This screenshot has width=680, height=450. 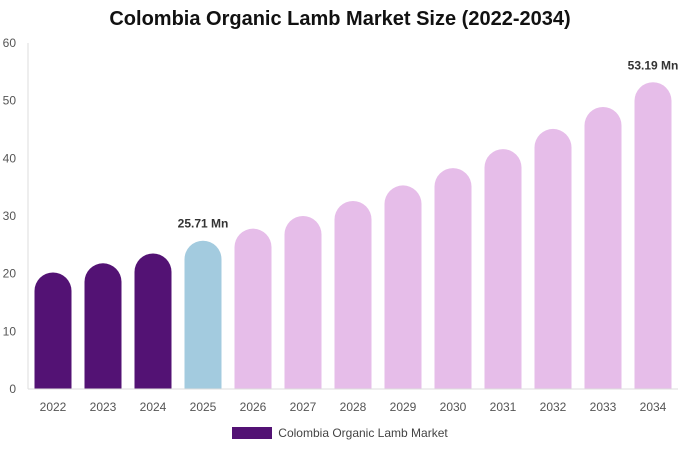 I want to click on data-label-2034: 53.19 Mn, so click(x=653, y=65).